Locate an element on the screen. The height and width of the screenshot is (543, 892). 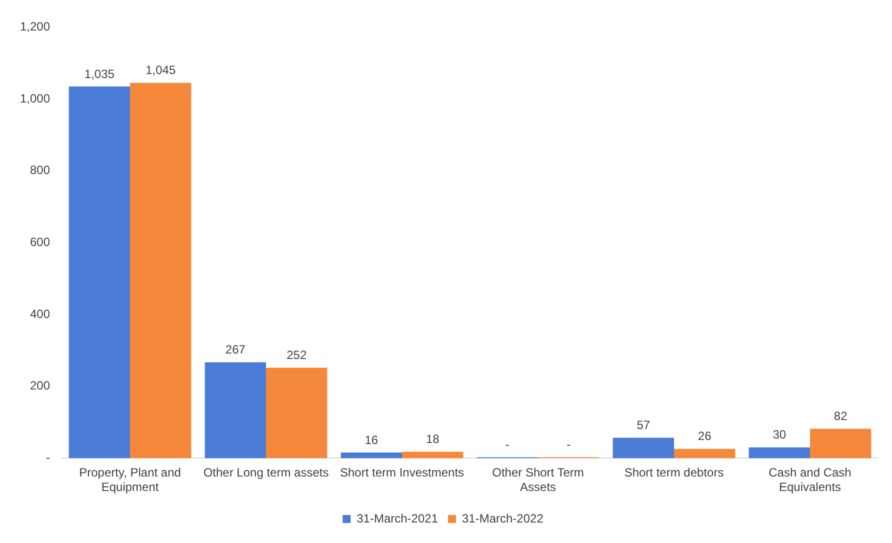
y-tick-label: 1,000 is located at coordinates (35, 98).